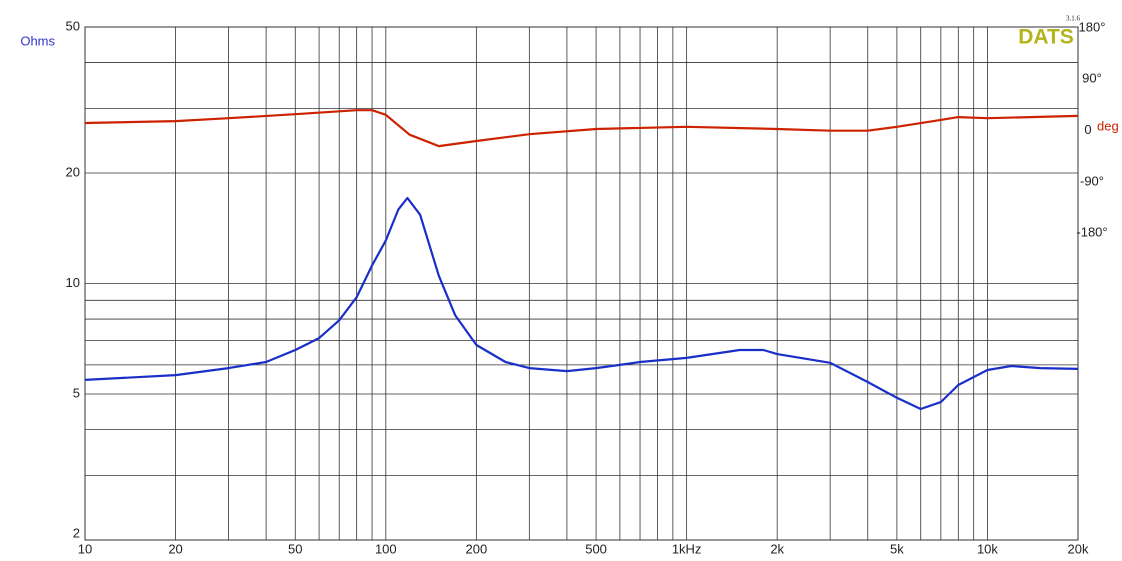 The height and width of the screenshot is (561, 1122). Describe the element at coordinates (73, 25) in the screenshot. I see `y-tick-label: 50` at that location.